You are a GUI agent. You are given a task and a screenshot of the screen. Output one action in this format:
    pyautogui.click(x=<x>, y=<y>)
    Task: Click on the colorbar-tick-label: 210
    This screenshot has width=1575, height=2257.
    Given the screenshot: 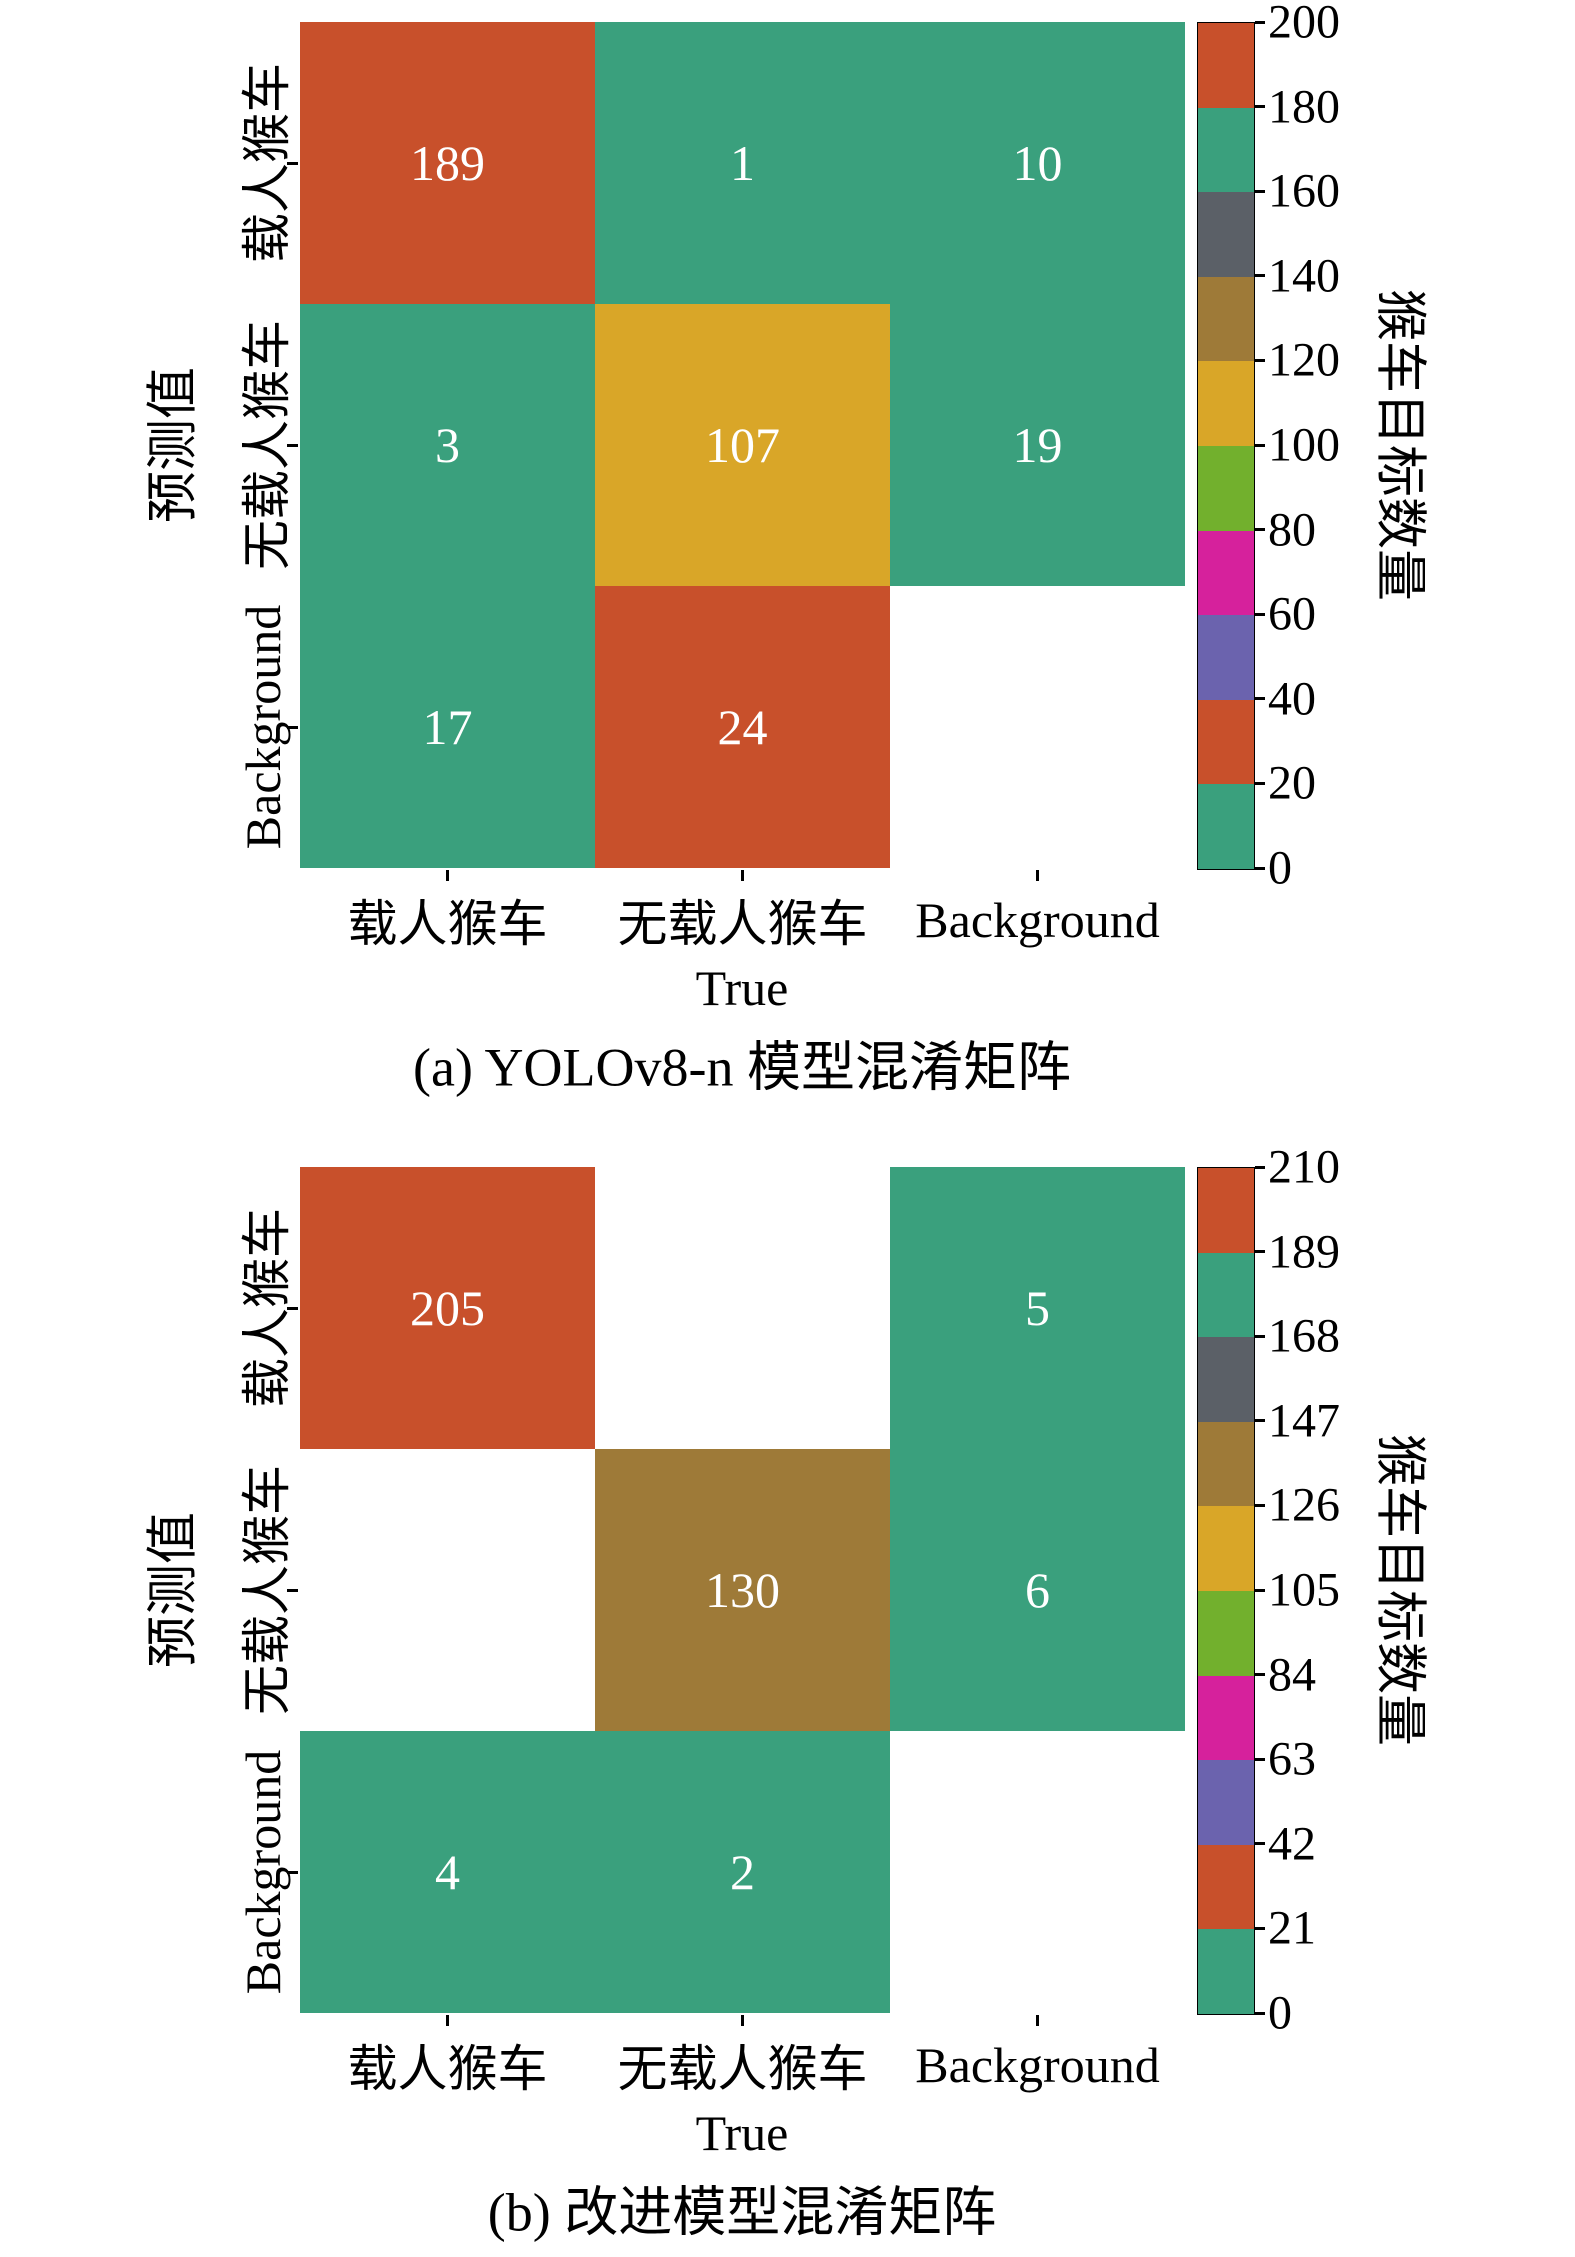 What is the action you would take?
    pyautogui.click(x=1304, y=1167)
    